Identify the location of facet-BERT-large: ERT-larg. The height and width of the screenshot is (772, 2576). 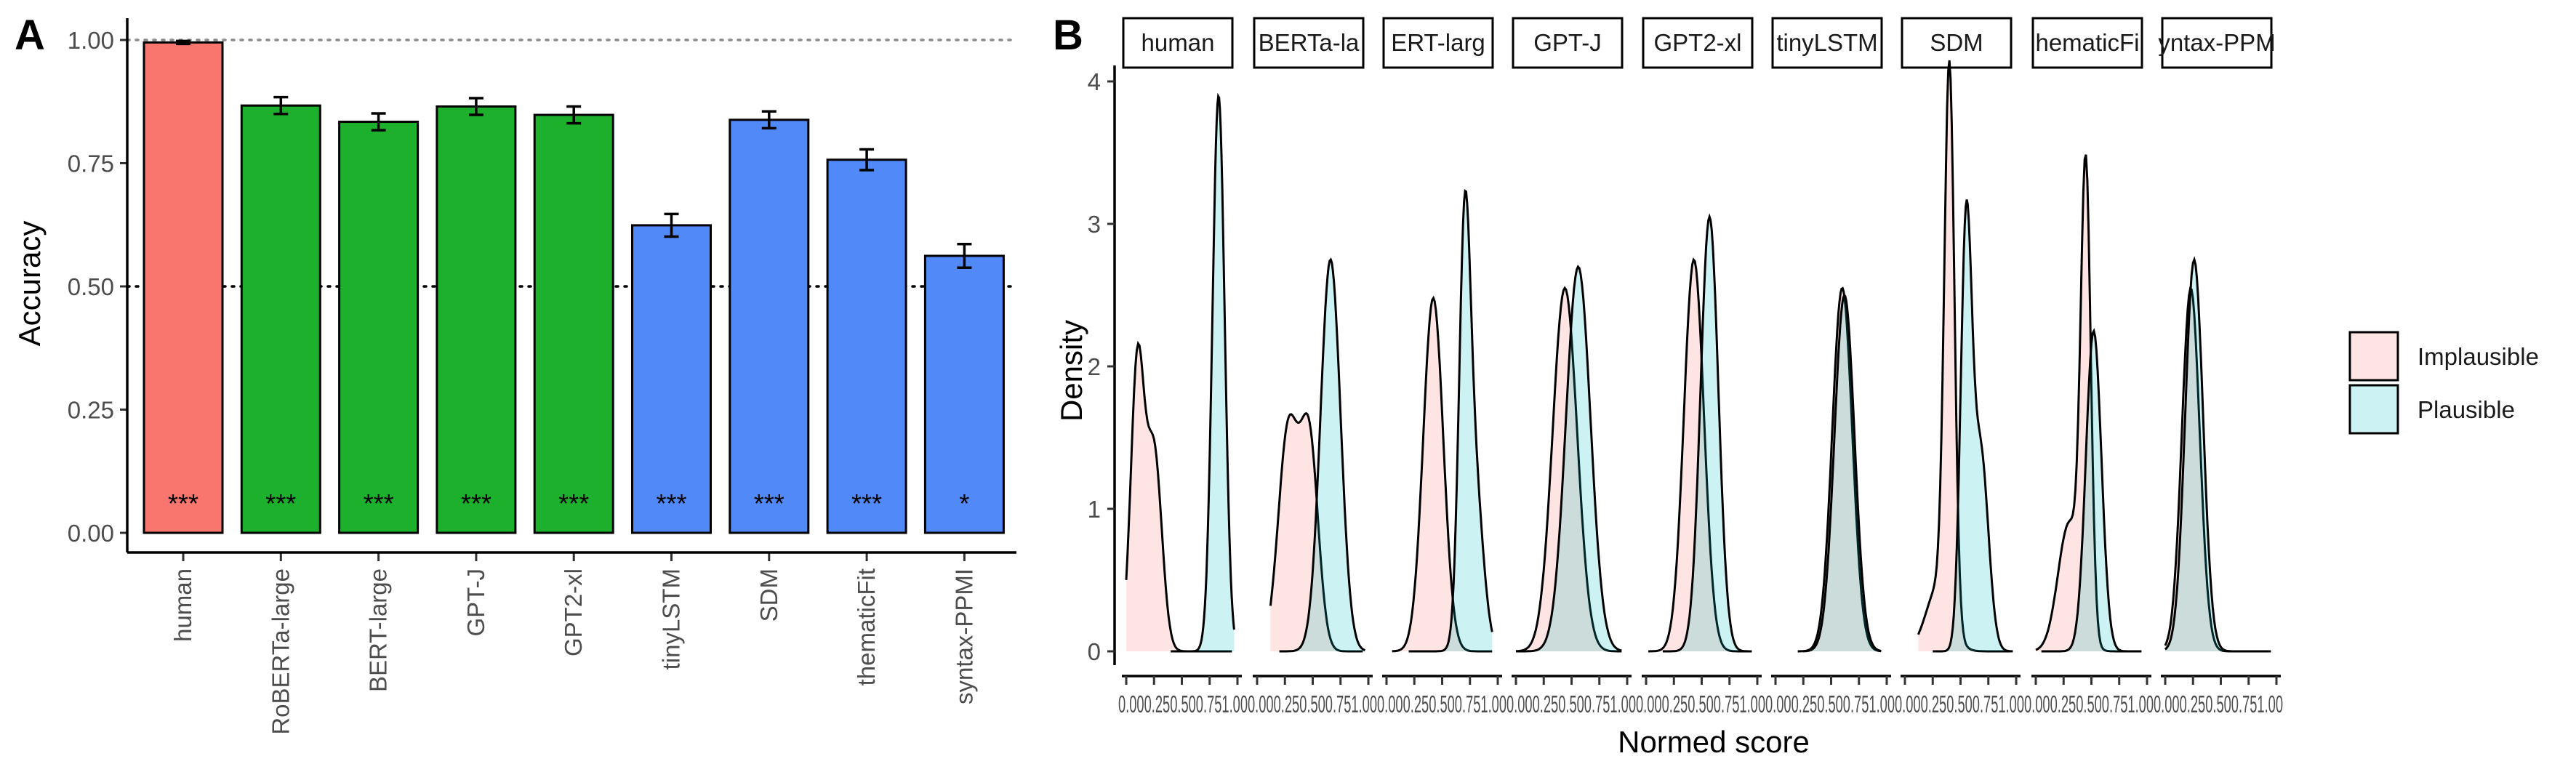
(1442, 351).